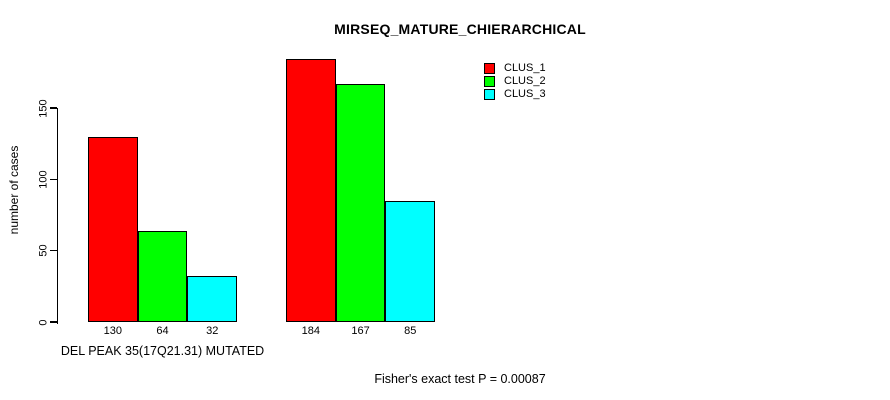 The height and width of the screenshot is (400, 890). What do you see at coordinates (525, 94) in the screenshot?
I see `legend-label: CLUS_3` at bounding box center [525, 94].